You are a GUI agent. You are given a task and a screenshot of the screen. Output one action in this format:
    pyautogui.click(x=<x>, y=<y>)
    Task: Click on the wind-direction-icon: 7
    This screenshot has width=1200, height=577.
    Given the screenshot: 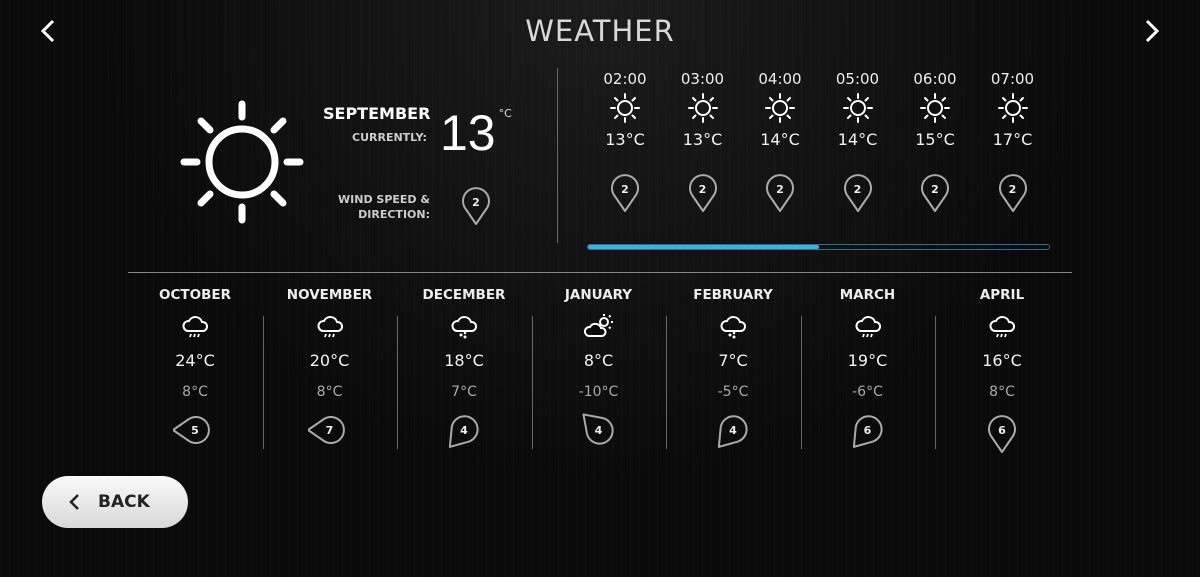 What is the action you would take?
    pyautogui.click(x=329, y=432)
    